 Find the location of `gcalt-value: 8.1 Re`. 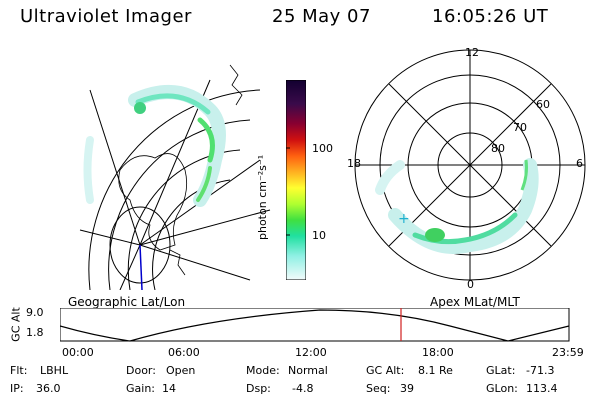

gcalt-value: 8.1 Re is located at coordinates (435, 370).